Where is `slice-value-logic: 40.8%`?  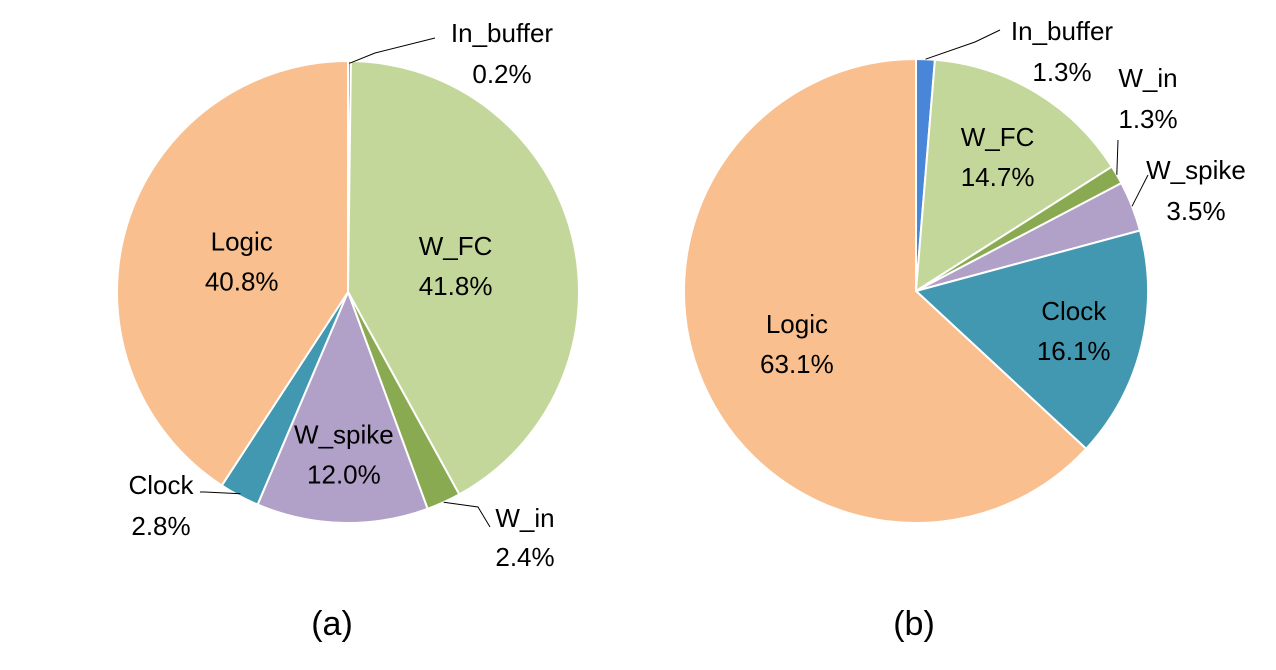 slice-value-logic: 40.8% is located at coordinates (242, 281).